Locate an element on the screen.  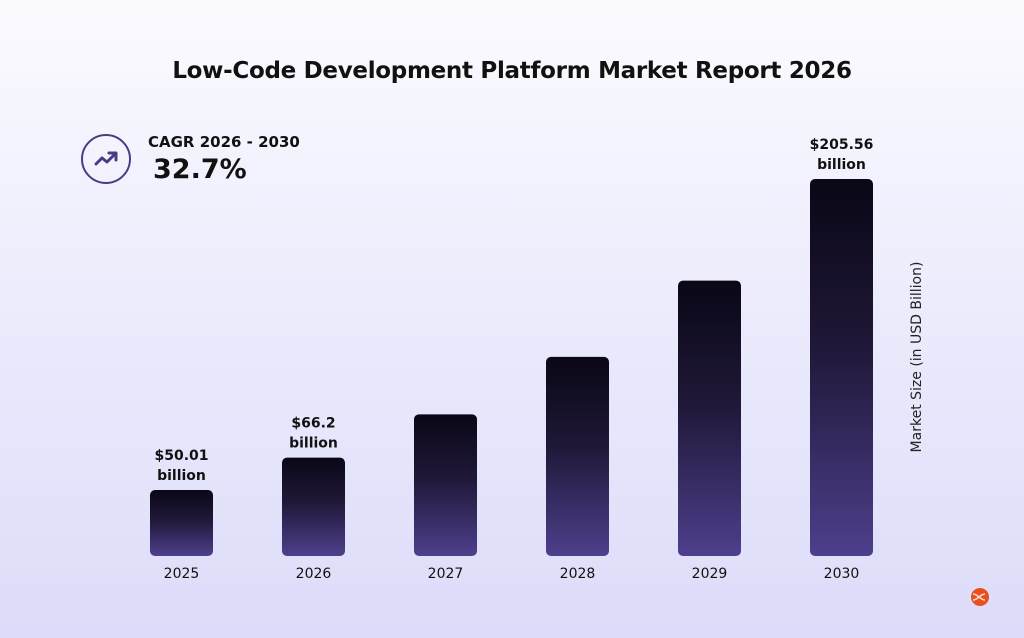
cagr-label: CAGR 2026 - 2030 is located at coordinates (224, 142).